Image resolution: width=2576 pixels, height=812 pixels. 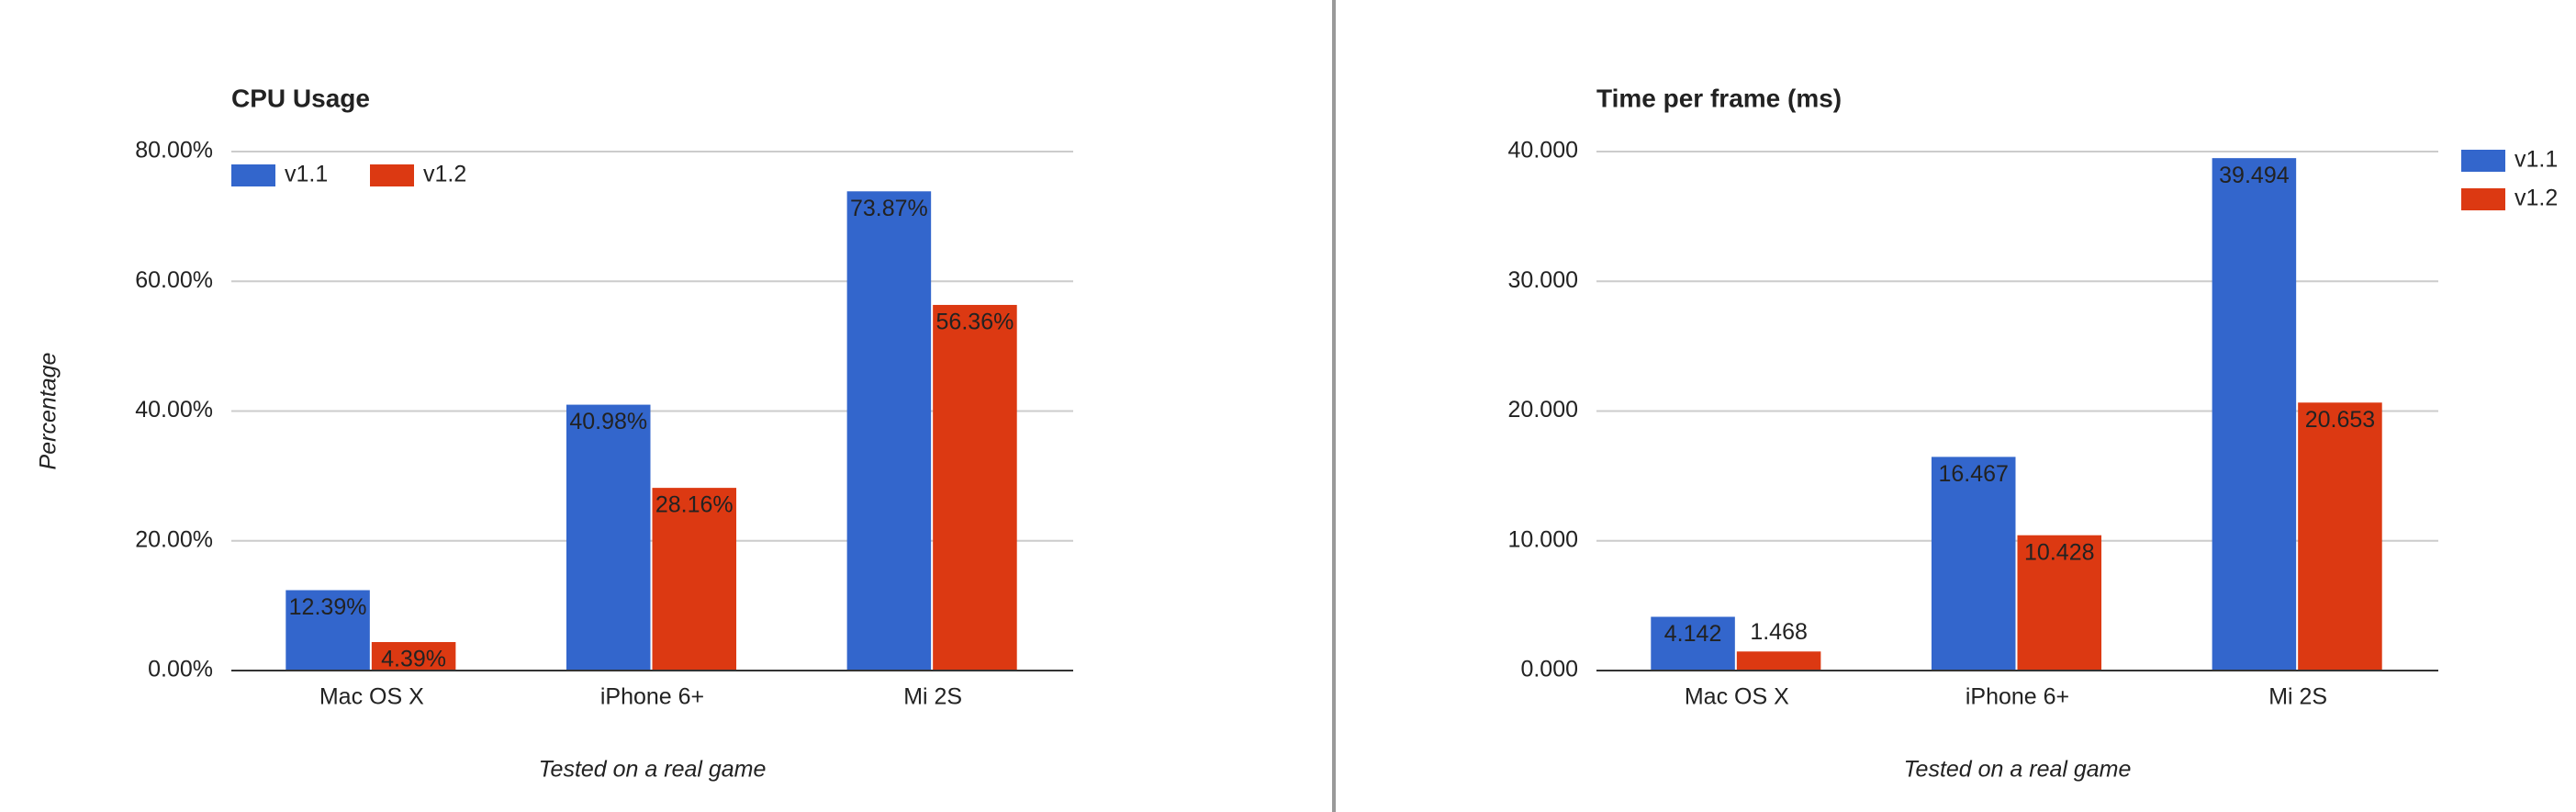 I want to click on y-tick-label: 40.000, so click(x=1543, y=151).